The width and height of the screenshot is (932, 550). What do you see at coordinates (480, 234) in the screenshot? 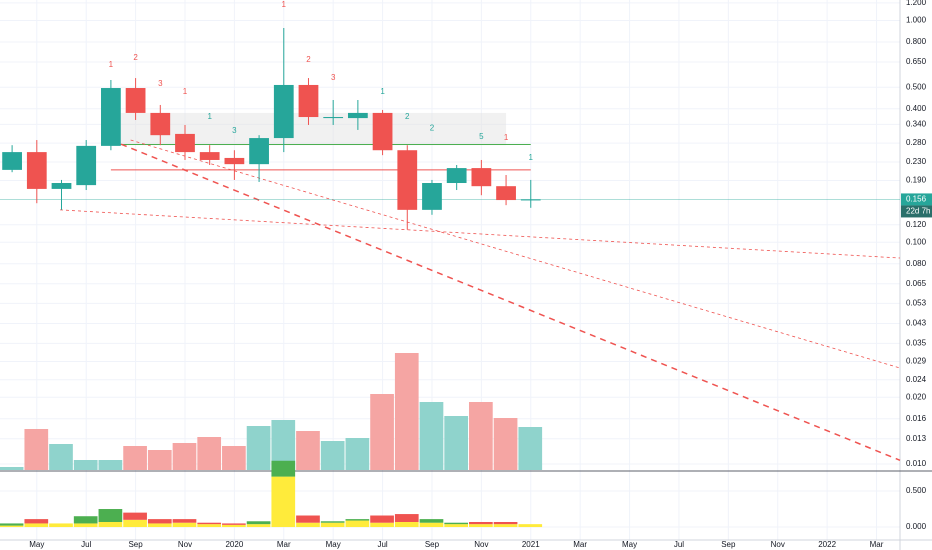
I see `trend-line` at bounding box center [480, 234].